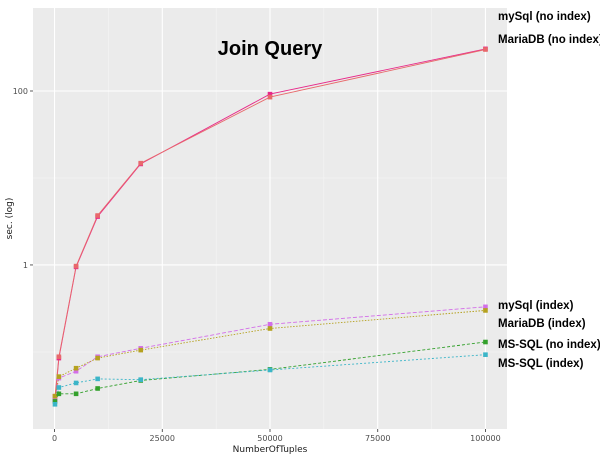 This screenshot has height=458, width=600. Describe the element at coordinates (10, 219) in the screenshot. I see `y-axis-title: sec. (log)` at that location.